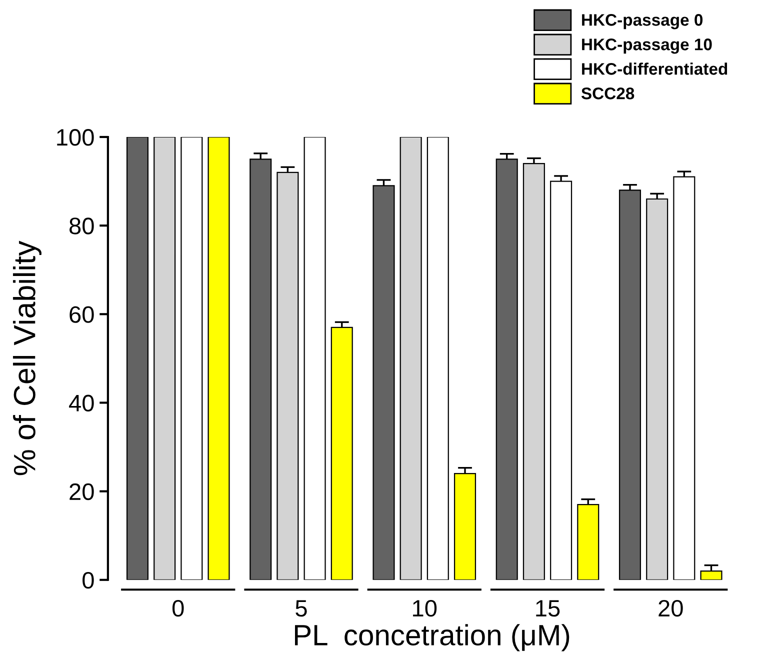 Image resolution: width=771 pixels, height=665 pixels. Describe the element at coordinates (27, 358) in the screenshot. I see `y-axis-title: % of Cell Viability` at that location.